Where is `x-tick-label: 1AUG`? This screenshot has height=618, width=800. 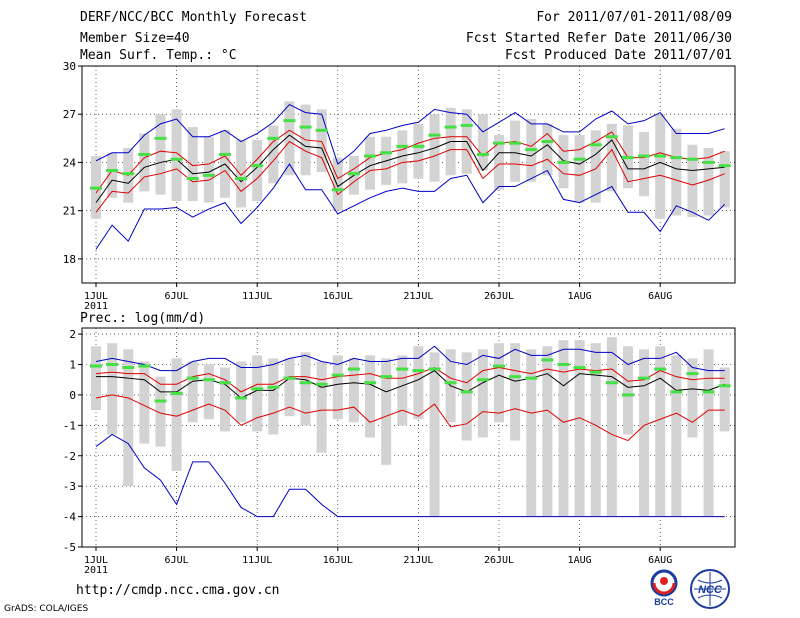 x-tick-label: 1AUG is located at coordinates (580, 560).